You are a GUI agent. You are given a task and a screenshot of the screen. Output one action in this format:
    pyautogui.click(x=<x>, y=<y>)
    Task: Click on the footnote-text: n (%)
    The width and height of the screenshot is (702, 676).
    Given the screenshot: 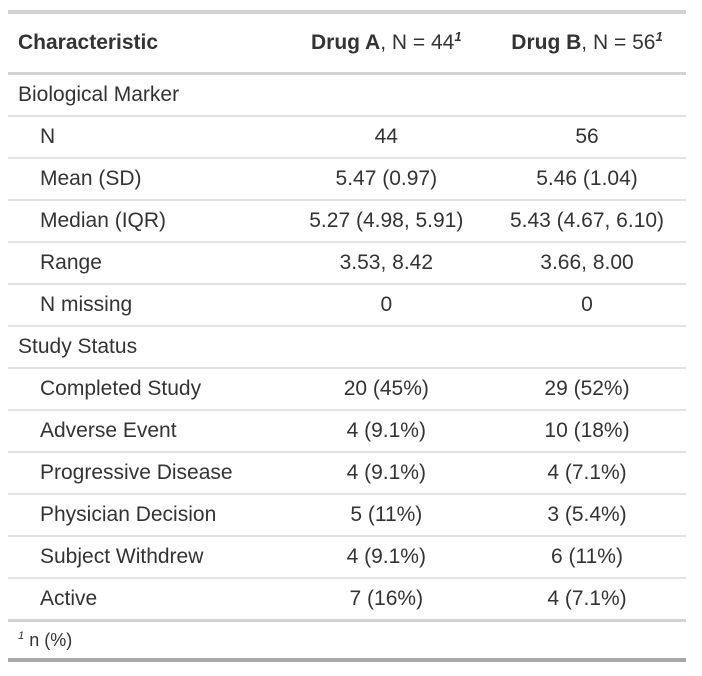 What is the action you would take?
    pyautogui.click(x=51, y=640)
    